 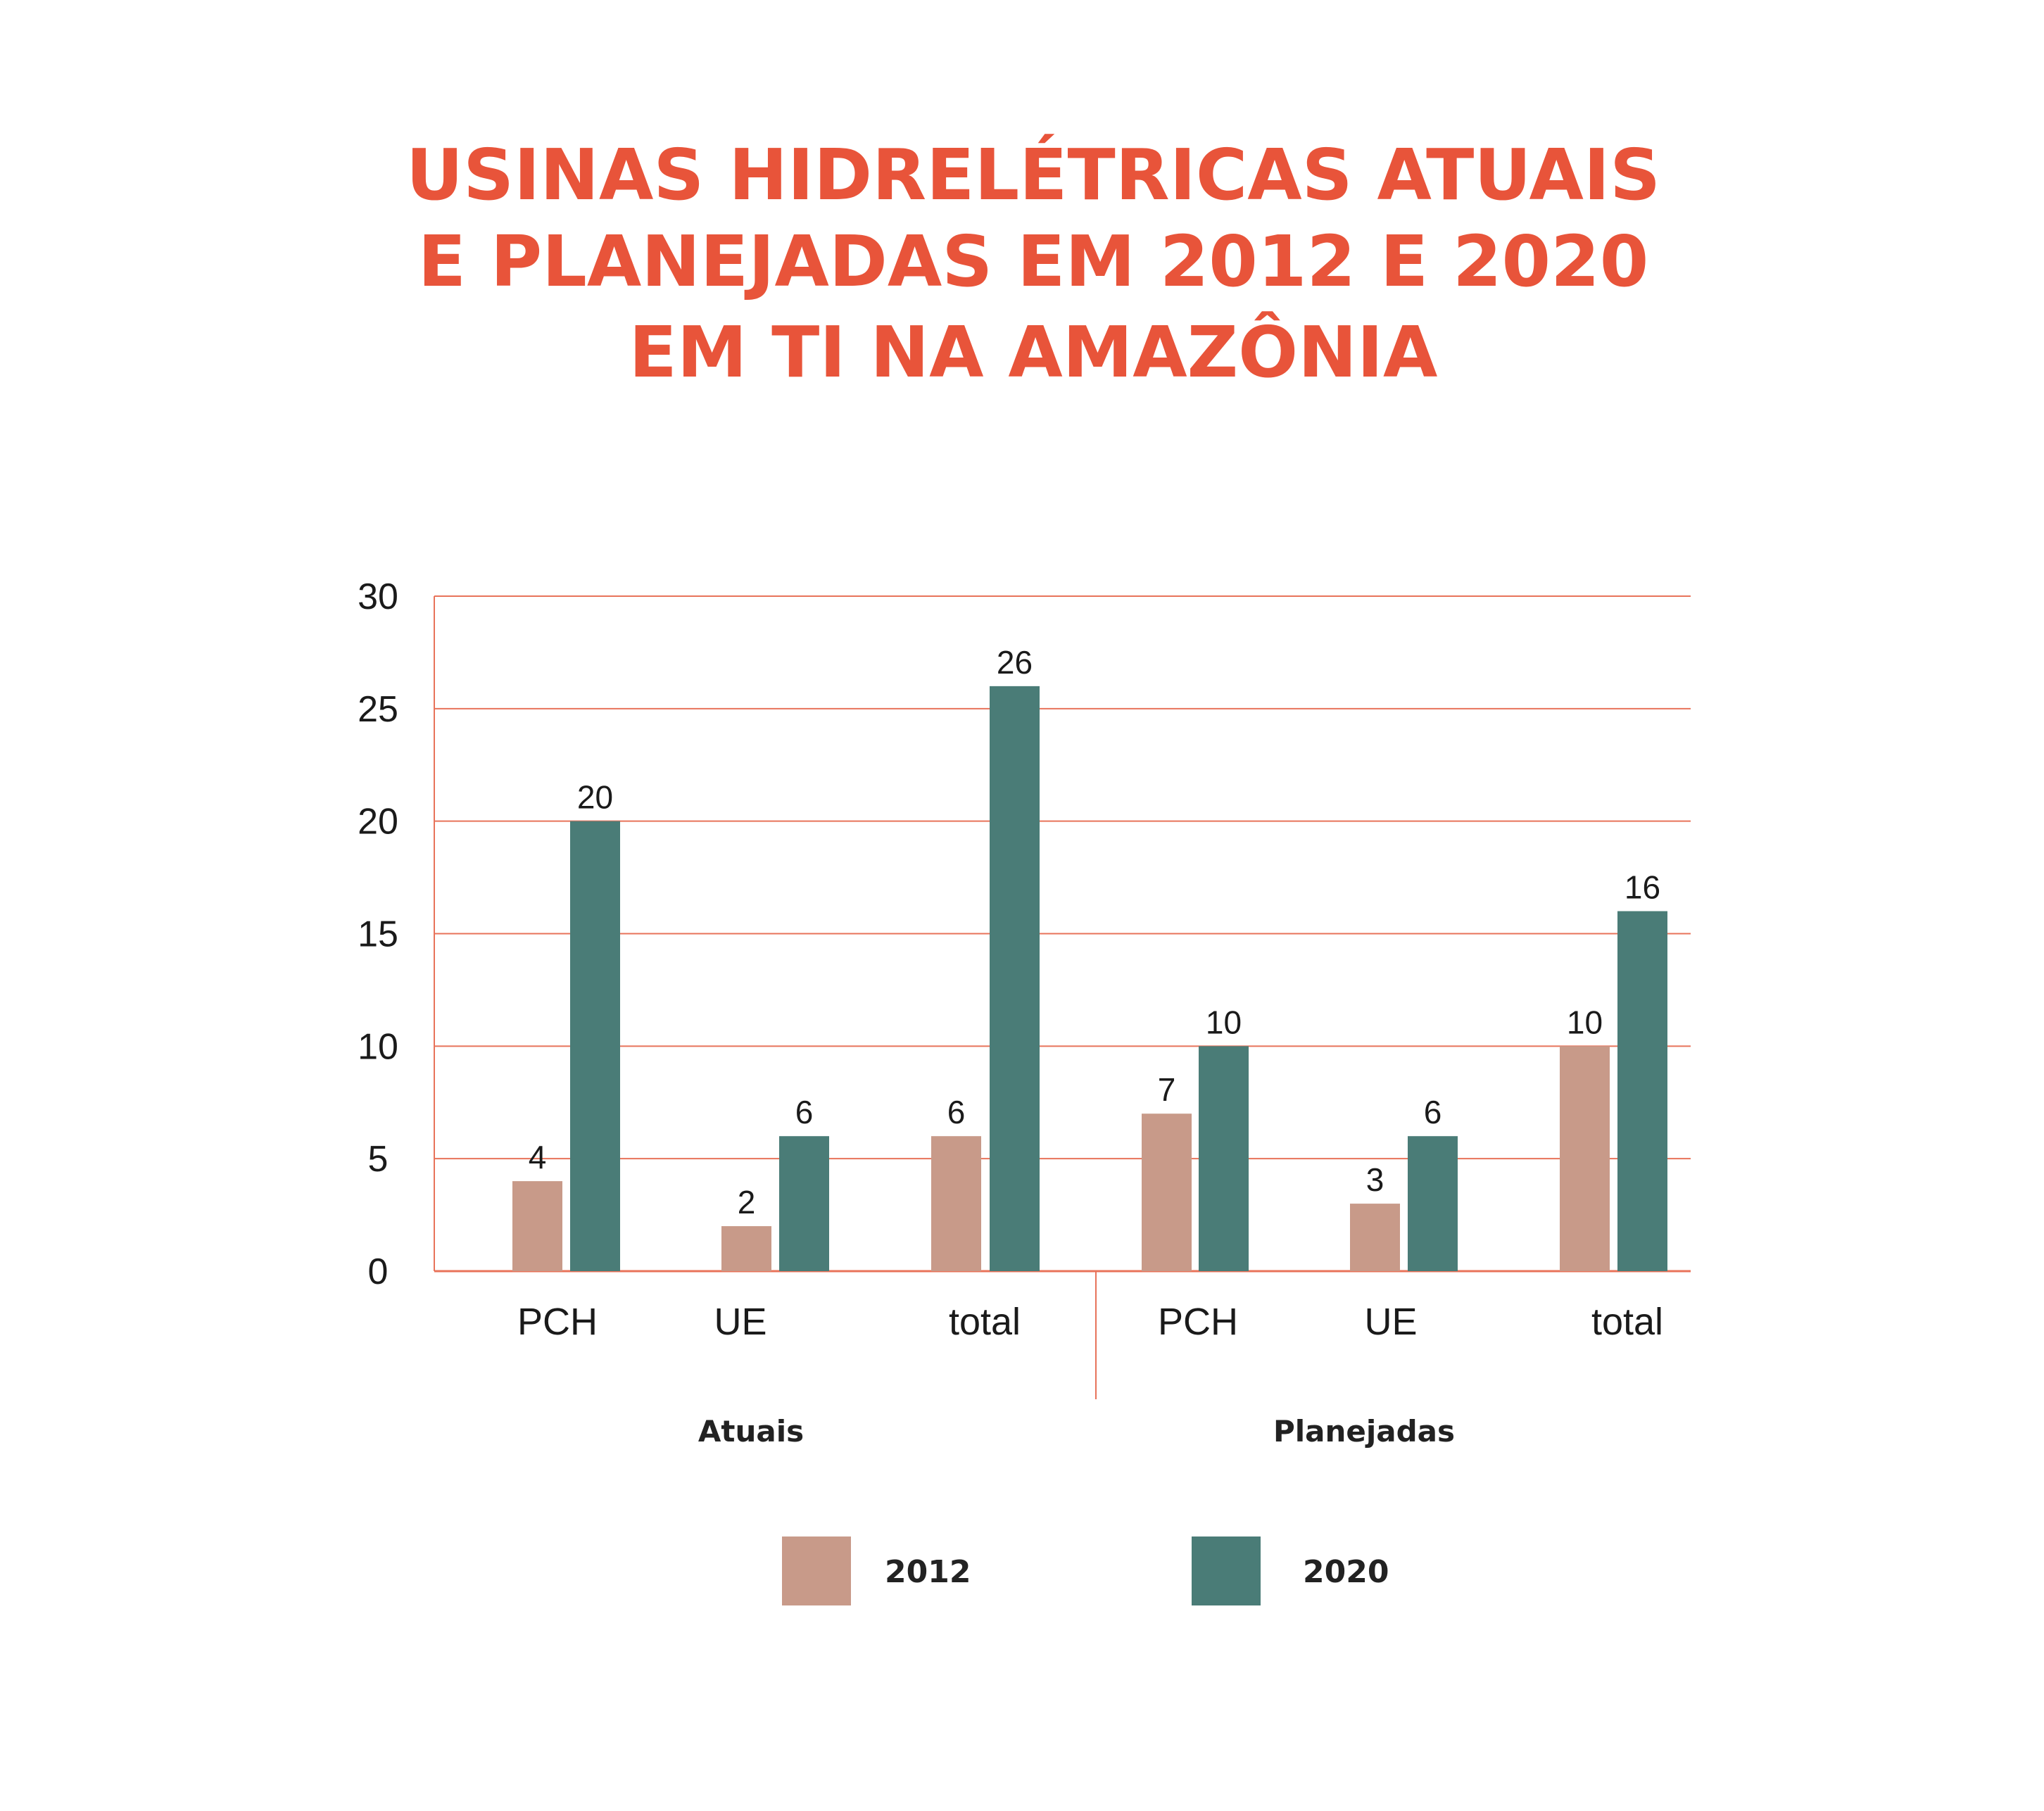 What do you see at coordinates (378, 1159) in the screenshot?
I see `y-tick-label: 5` at bounding box center [378, 1159].